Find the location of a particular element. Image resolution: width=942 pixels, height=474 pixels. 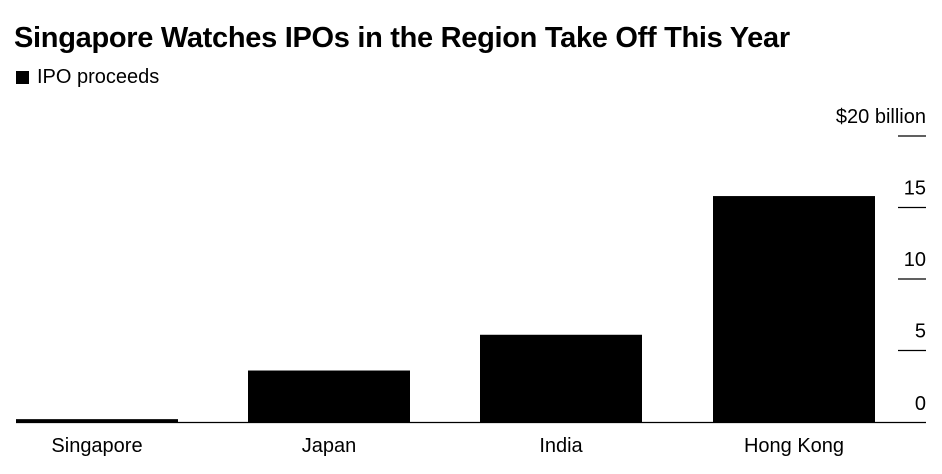

bar-hong-kong is located at coordinates (794, 309).